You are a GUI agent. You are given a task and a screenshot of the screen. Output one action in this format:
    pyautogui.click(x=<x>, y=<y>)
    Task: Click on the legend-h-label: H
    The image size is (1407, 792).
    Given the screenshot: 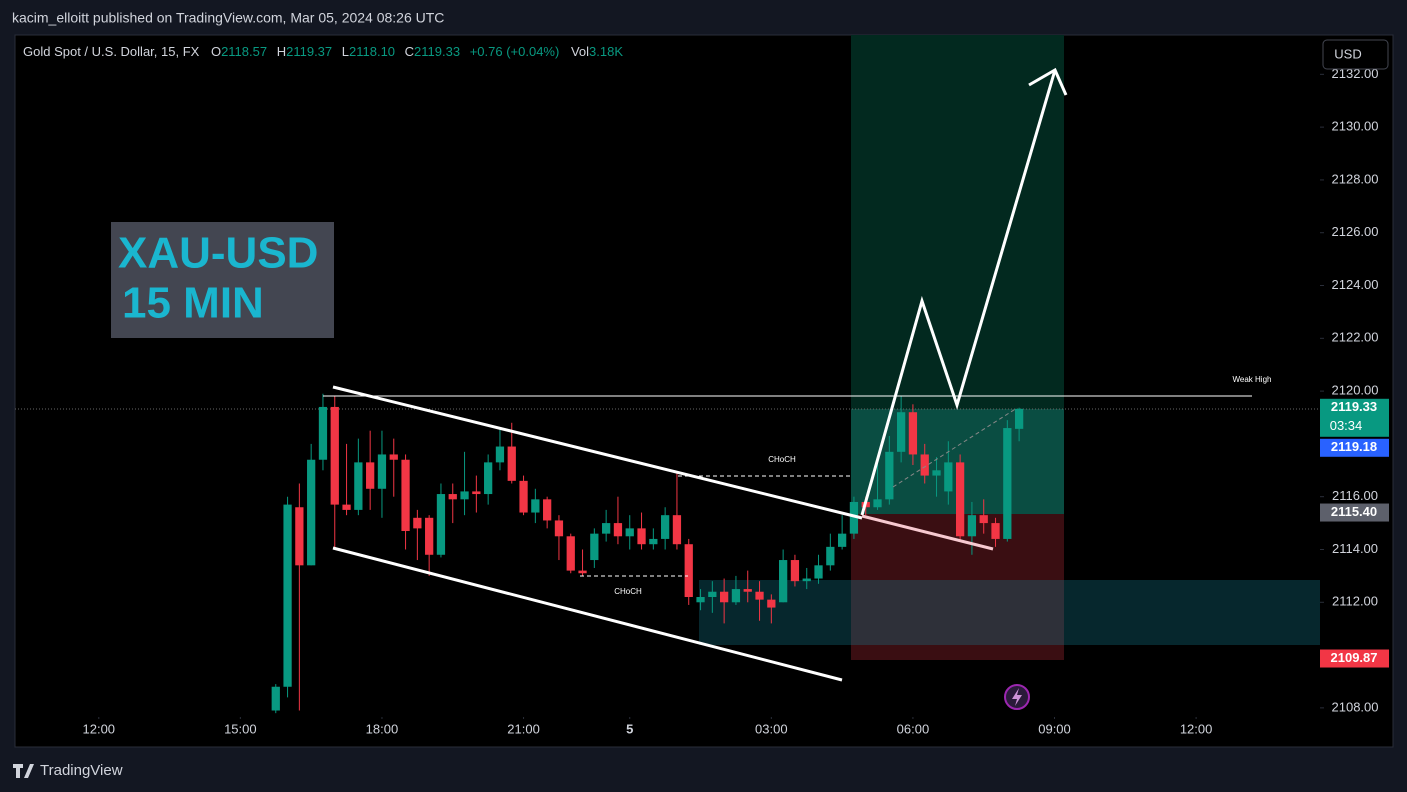 What is the action you would take?
    pyautogui.click(x=281, y=51)
    